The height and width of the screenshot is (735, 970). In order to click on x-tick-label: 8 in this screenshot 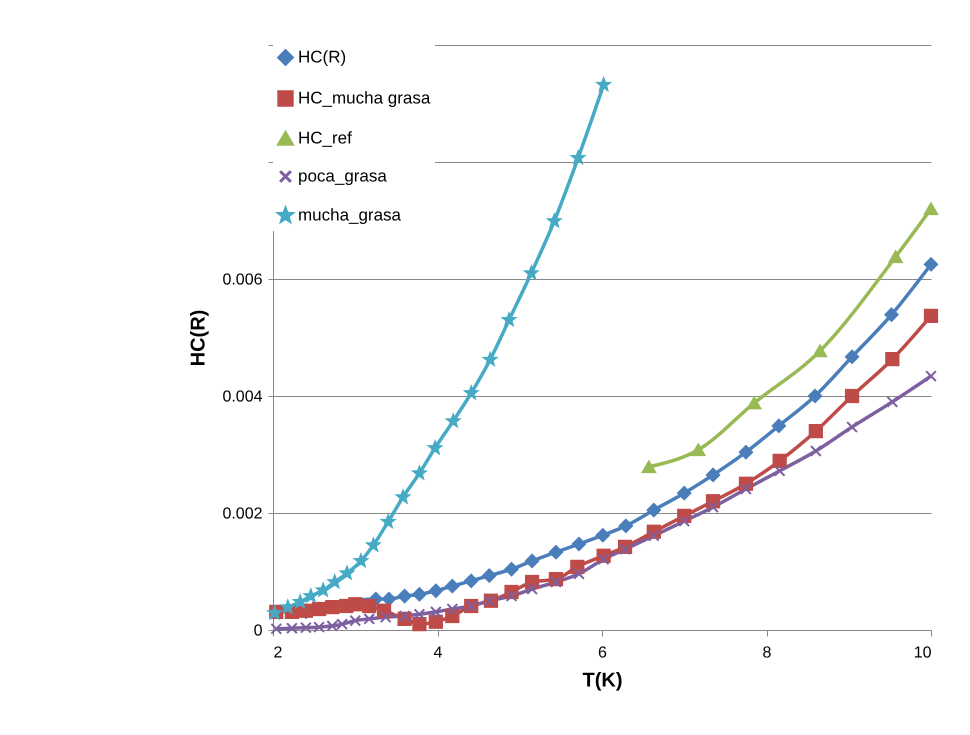, I will do `click(767, 653)`.